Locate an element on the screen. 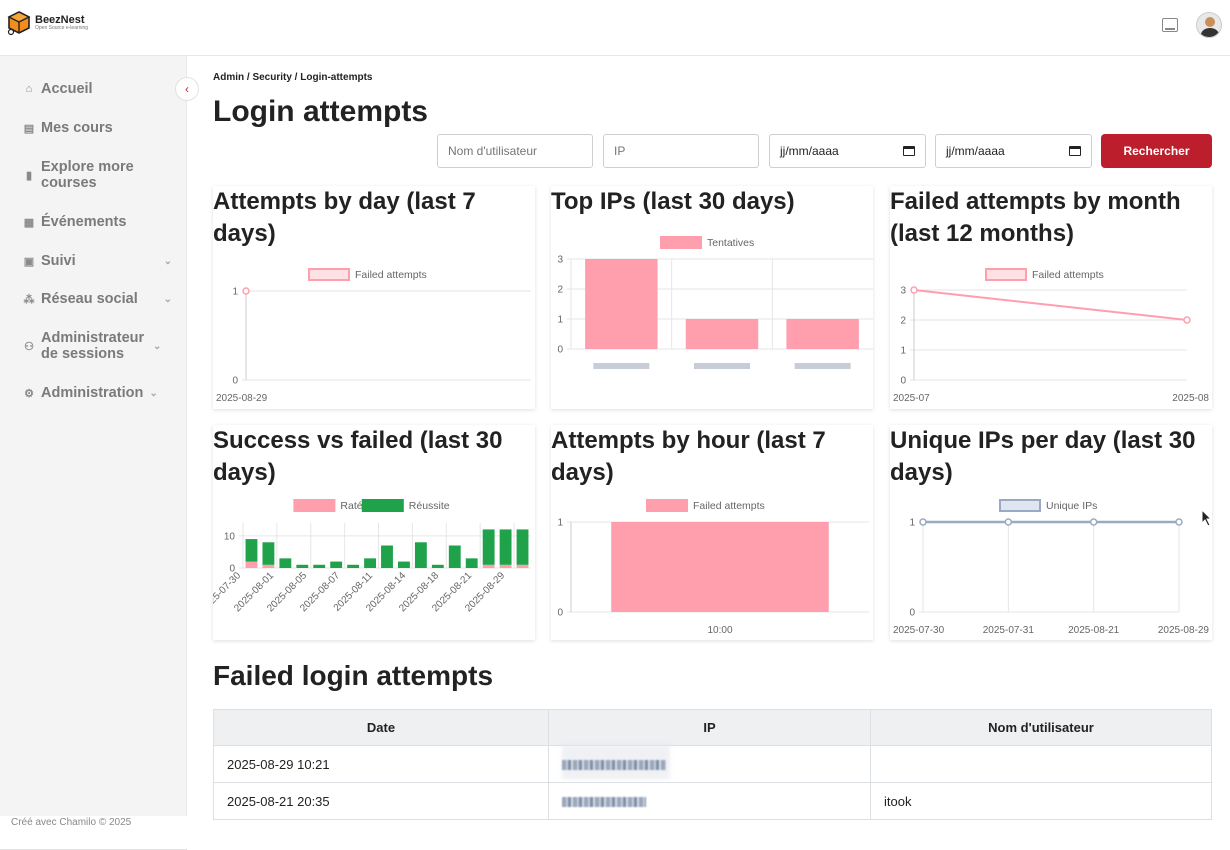 The height and width of the screenshot is (850, 1230). sidebar-item-administration: ⚙ Administration ⌄ is located at coordinates (97, 393).